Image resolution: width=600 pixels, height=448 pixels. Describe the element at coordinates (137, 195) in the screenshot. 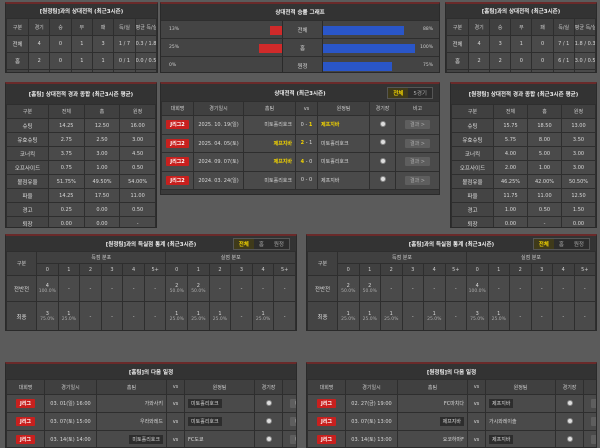

I see `cell: 11.00` at that location.